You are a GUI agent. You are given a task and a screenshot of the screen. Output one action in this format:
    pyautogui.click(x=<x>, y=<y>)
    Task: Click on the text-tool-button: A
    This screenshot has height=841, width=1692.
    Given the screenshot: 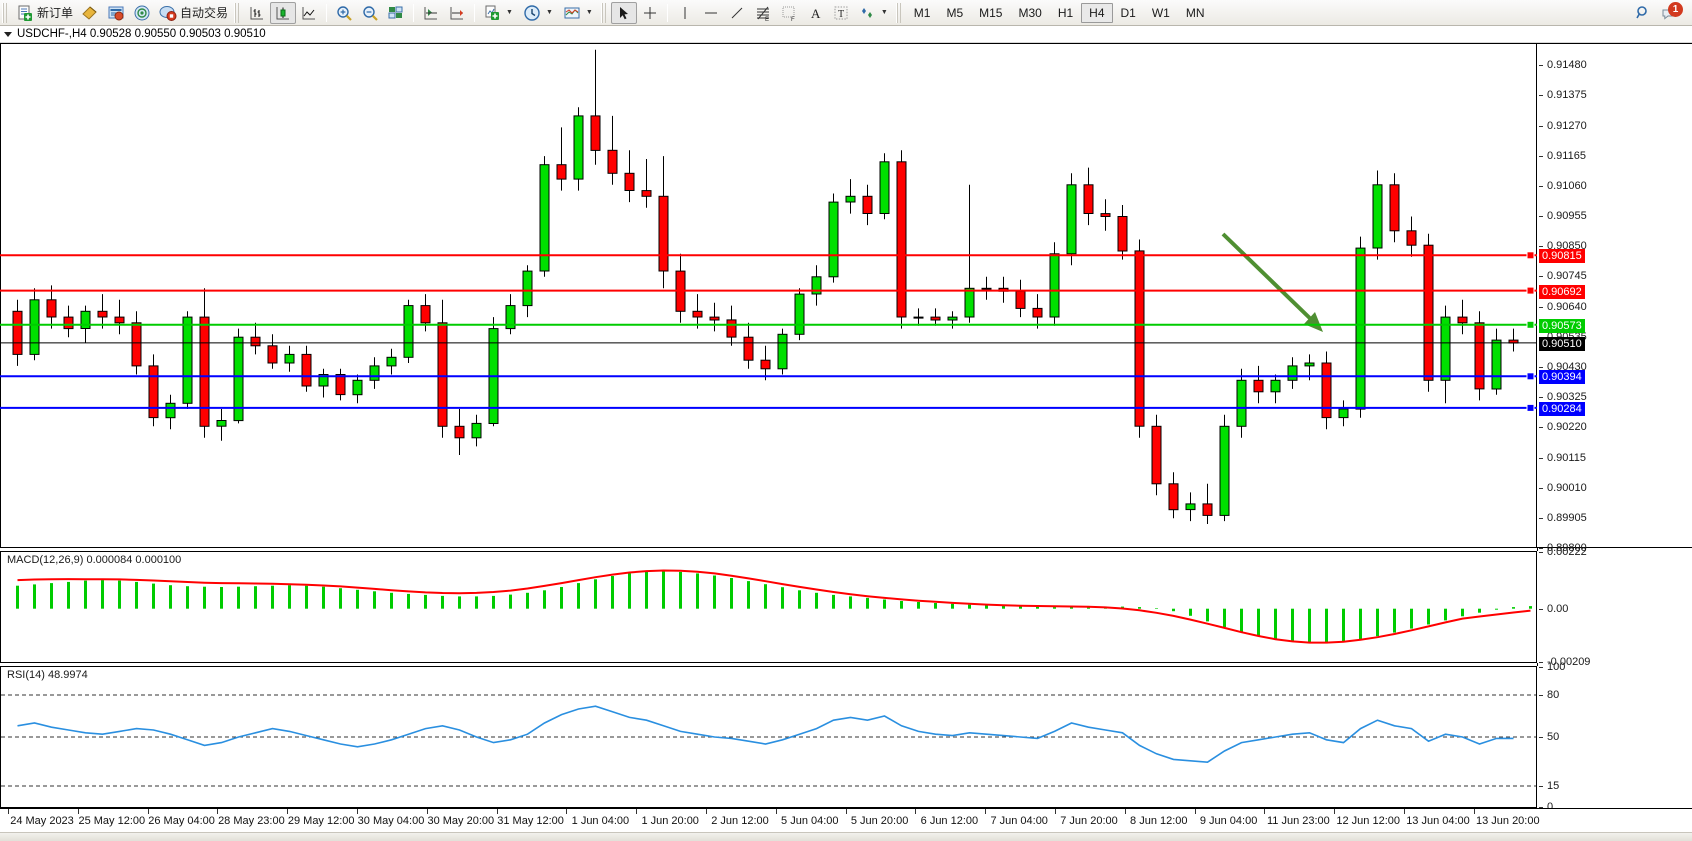 What is the action you would take?
    pyautogui.click(x=815, y=13)
    